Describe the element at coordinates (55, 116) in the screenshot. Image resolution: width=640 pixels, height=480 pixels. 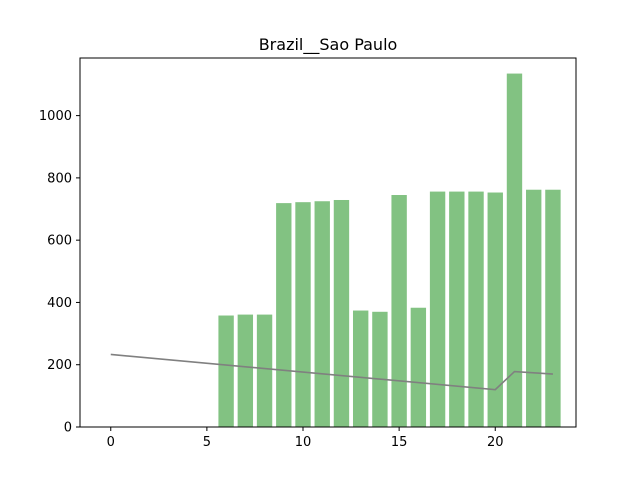
I see `y-tick-label-1000: 1000` at that location.